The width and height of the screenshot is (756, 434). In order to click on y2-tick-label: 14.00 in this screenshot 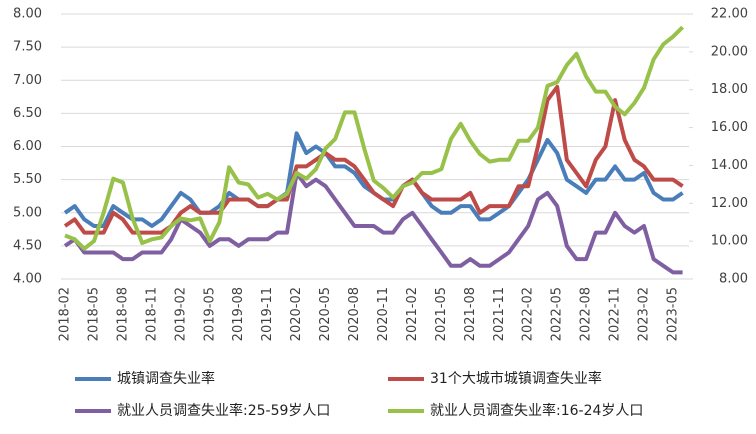, I will do `click(729, 165)`.